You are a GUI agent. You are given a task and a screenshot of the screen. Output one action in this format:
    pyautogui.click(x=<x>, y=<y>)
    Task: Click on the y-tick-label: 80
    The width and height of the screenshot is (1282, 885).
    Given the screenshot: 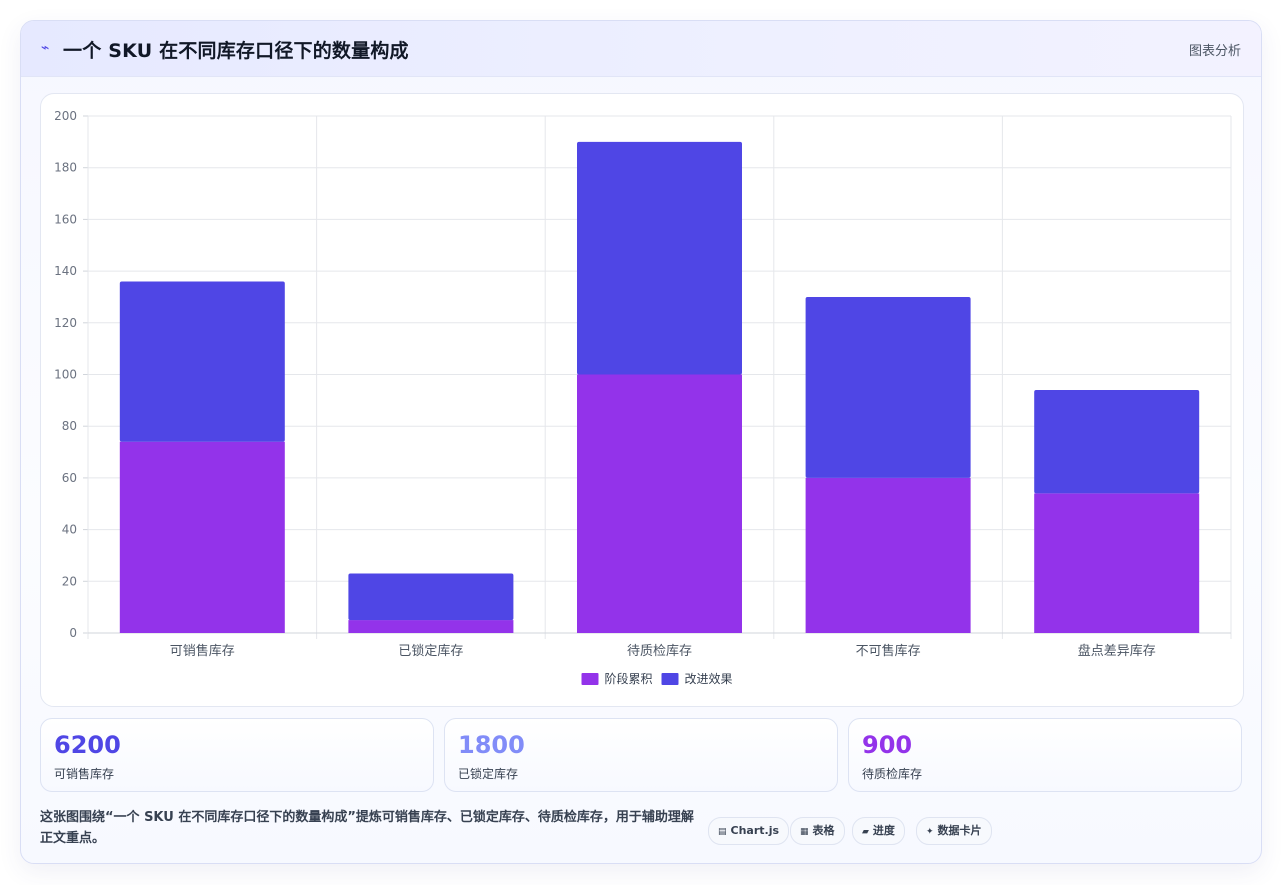 What is the action you would take?
    pyautogui.click(x=69, y=426)
    